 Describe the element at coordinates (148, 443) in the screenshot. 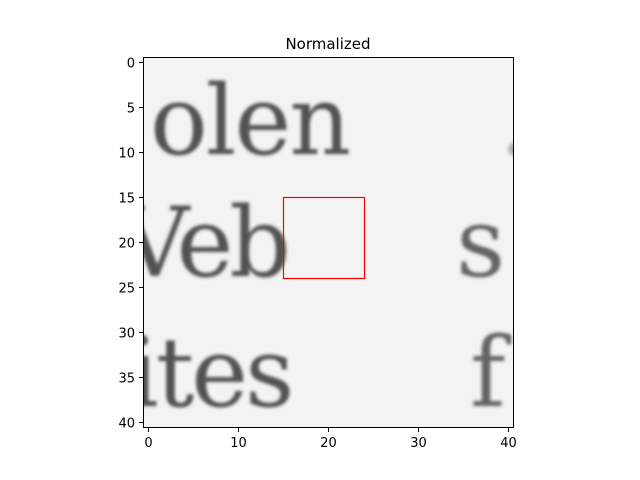

I see `x-tick-label: 0` at that location.